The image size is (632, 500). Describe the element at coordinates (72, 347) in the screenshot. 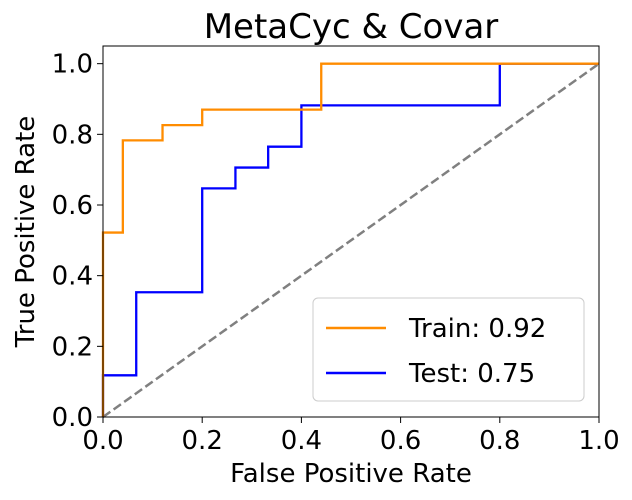

I see `y-tick-label: 0.2` at that location.